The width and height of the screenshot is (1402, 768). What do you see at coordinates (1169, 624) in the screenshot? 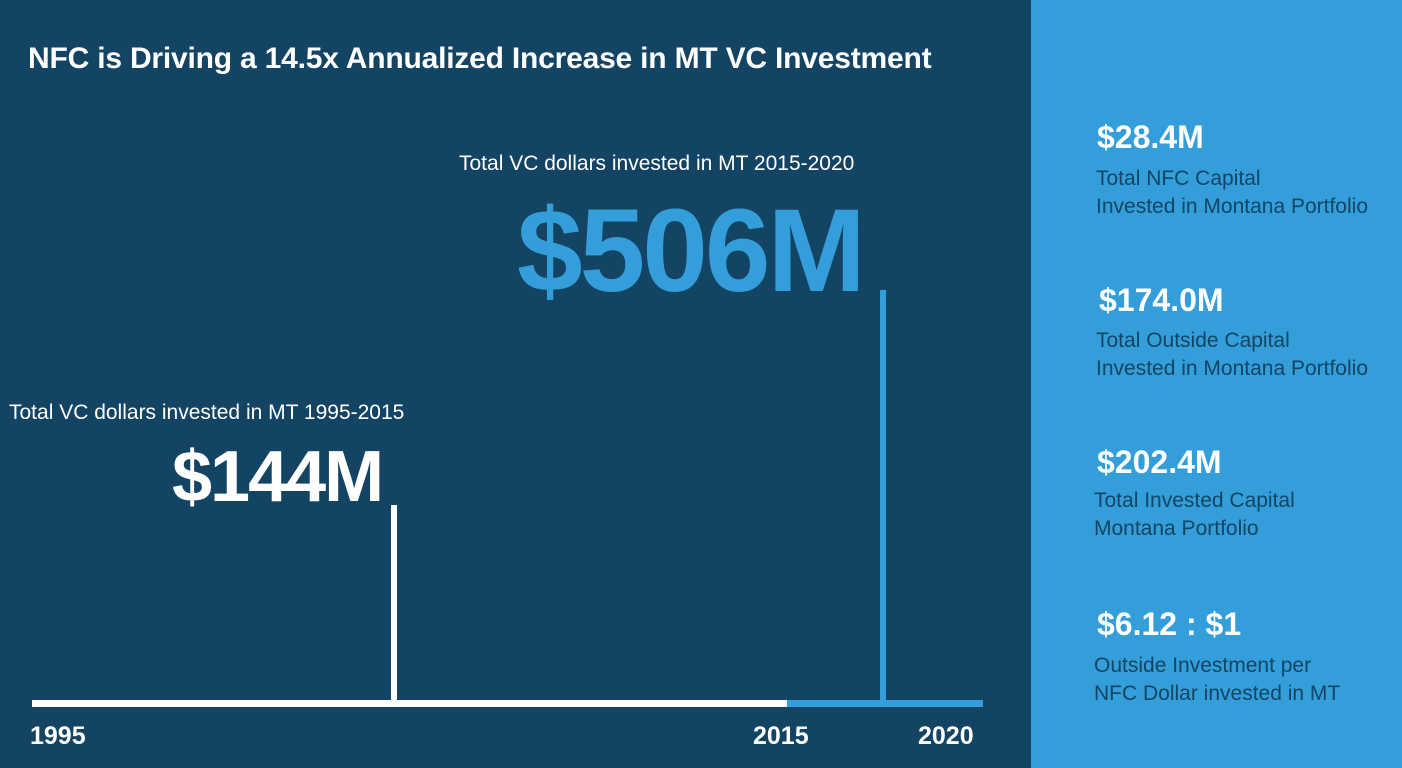
I see `stat-ratio-value: $6.12 : $1` at bounding box center [1169, 624].